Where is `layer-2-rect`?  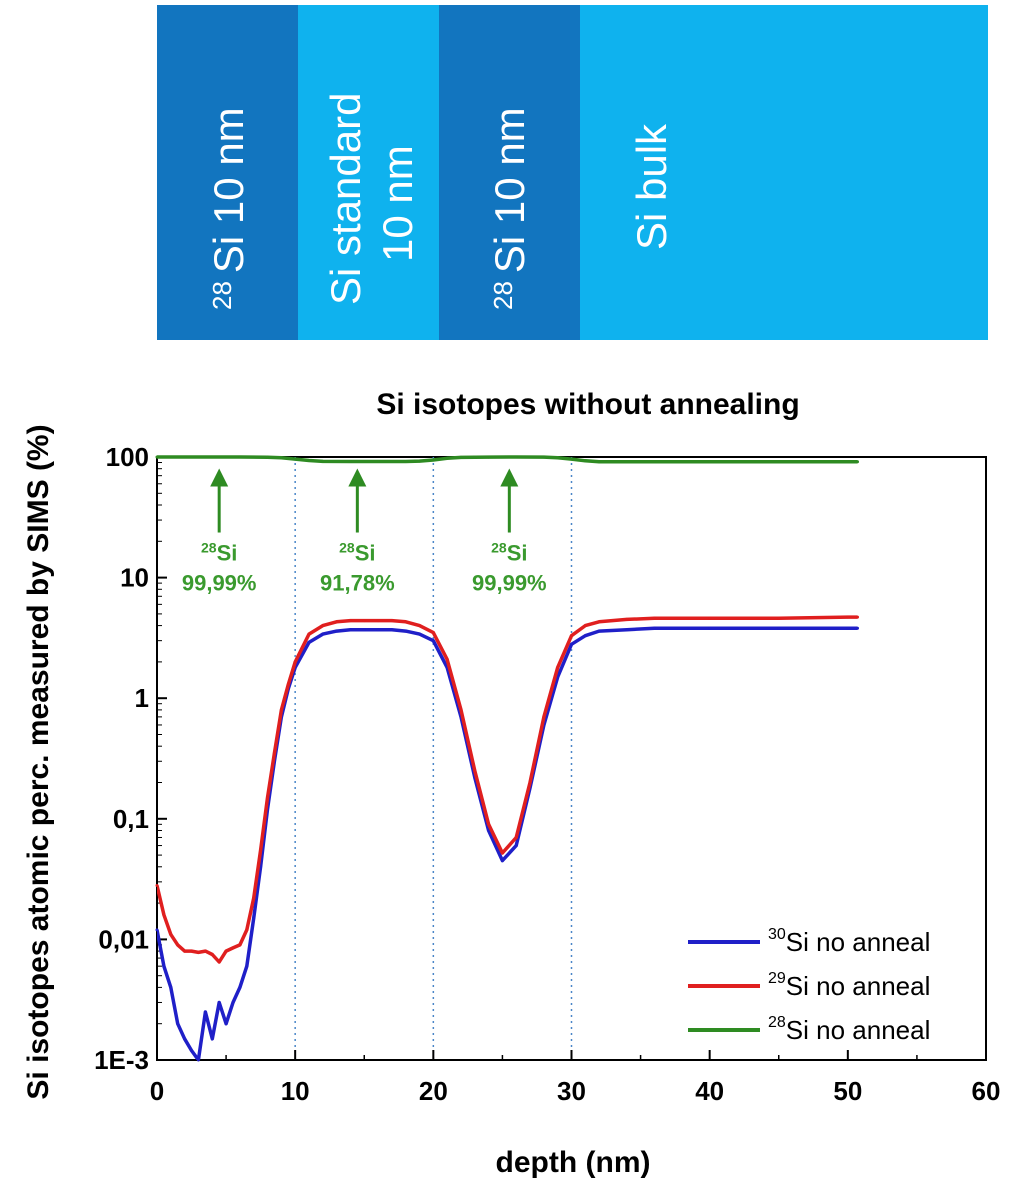
layer-2-rect is located at coordinates (368, 172).